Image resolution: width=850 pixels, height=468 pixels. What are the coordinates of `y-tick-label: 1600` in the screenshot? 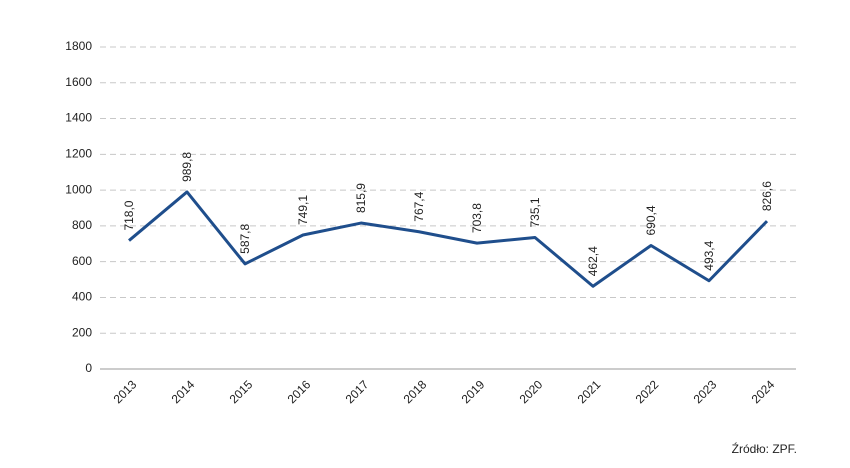 It's located at (78, 82).